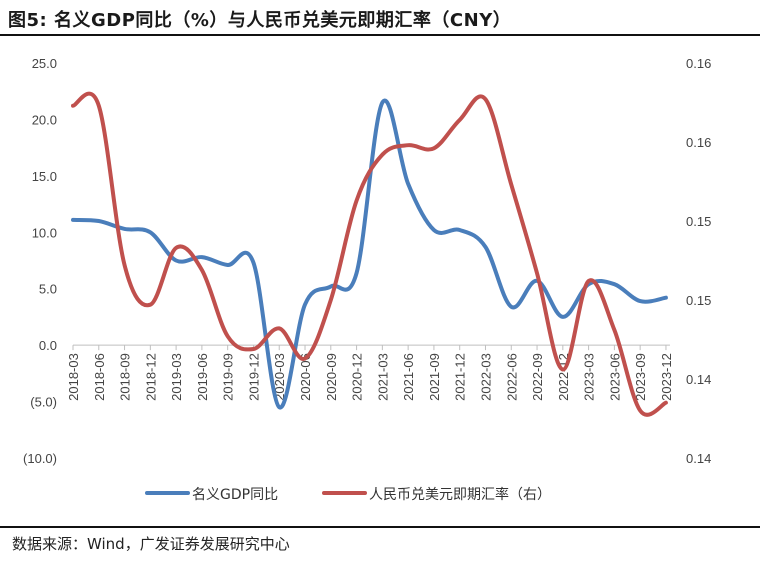  I want to click on left-axis: 25.0 20.0 15.0 10.0 5.0 0.0 (5.0) (10.0), so click(40, 261).